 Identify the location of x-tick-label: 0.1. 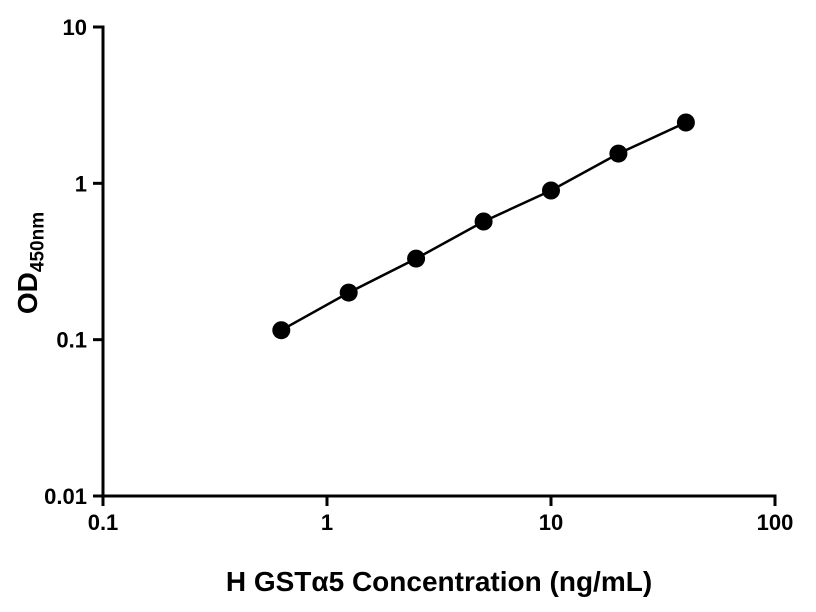
(103, 522).